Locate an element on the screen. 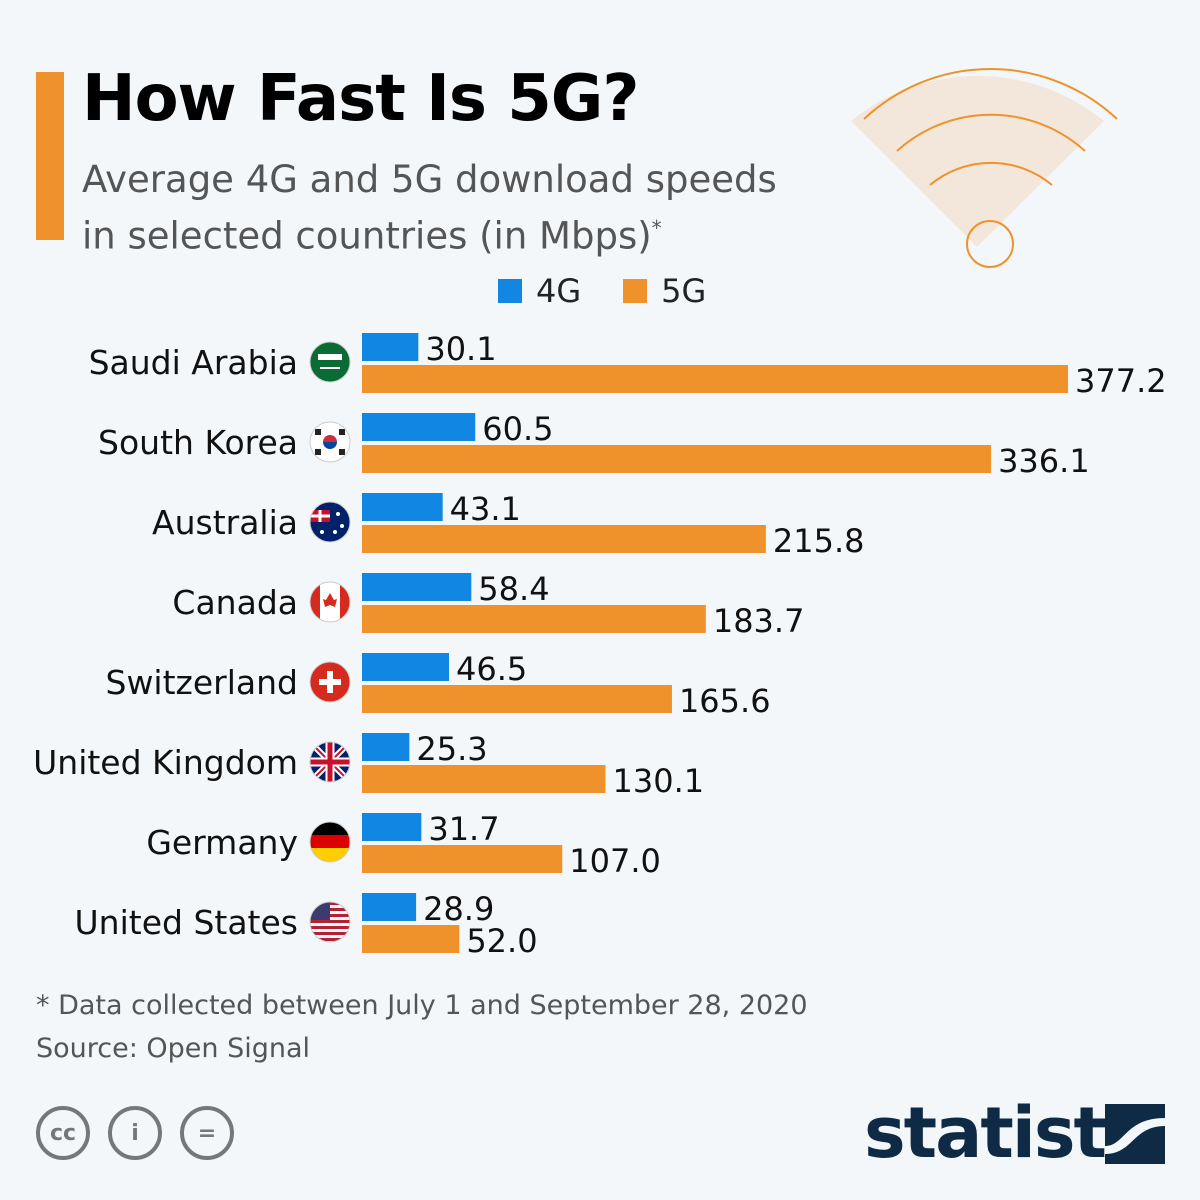  statista-logo-icon is located at coordinates (1135, 1134).